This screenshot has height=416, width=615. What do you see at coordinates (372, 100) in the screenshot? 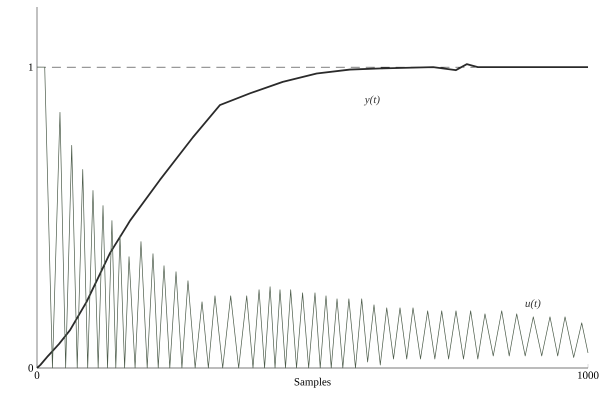
I see `text: y(t)` at bounding box center [372, 100].